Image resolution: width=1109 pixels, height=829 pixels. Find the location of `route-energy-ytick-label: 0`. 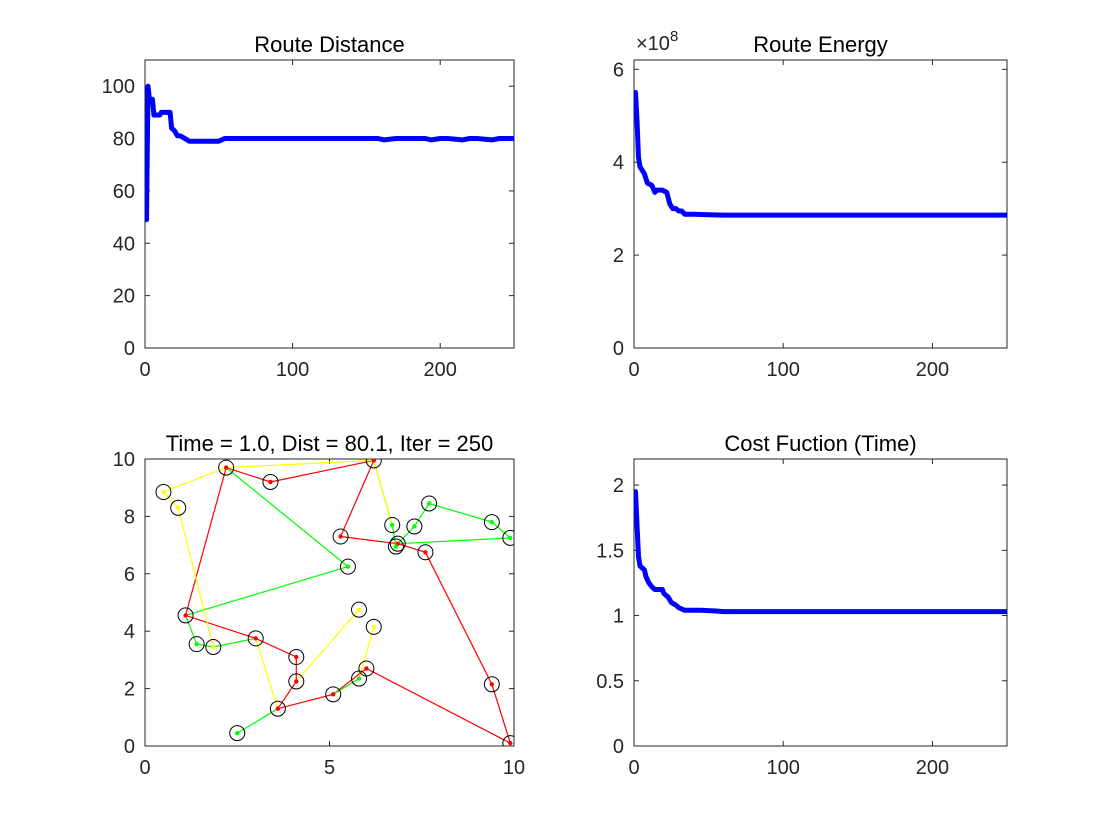

route-energy-ytick-label: 0 is located at coordinates (618, 349).